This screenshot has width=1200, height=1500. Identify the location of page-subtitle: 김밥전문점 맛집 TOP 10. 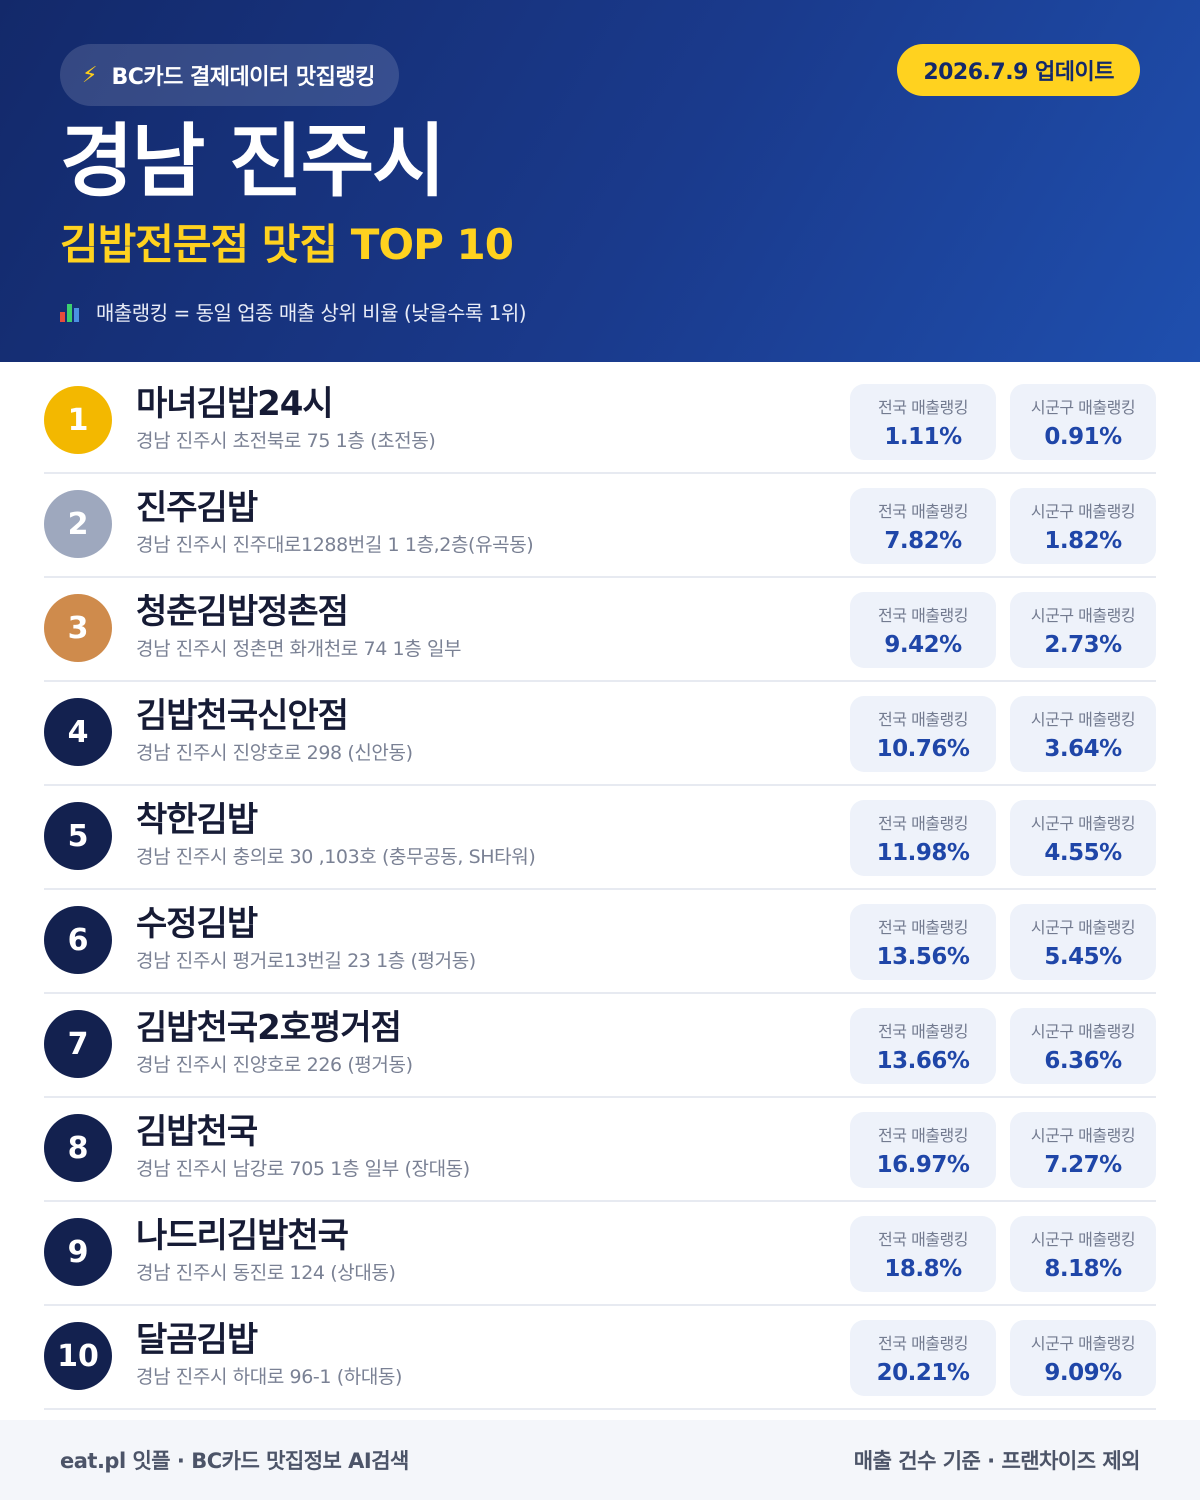
(287, 244).